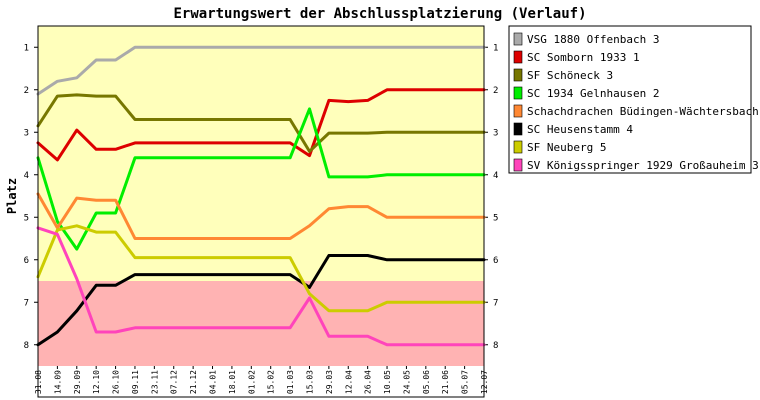  I want to click on x-tick-label: 24.05, so click(406, 382).